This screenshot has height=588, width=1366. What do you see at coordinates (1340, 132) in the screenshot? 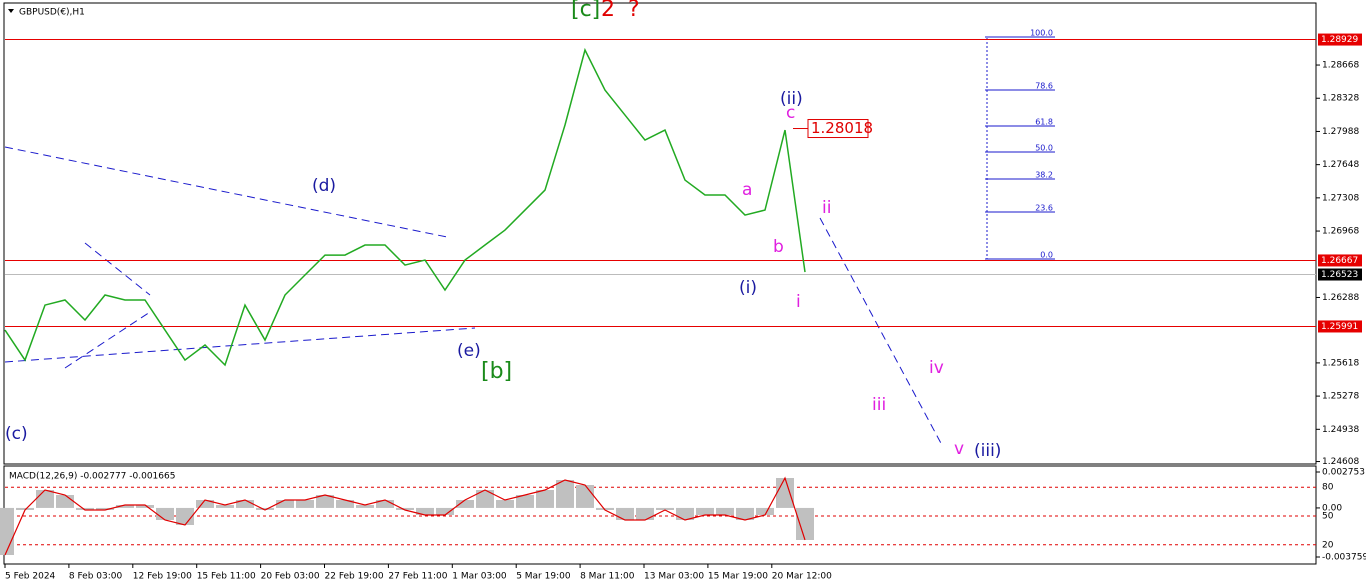
I see `price-tick-label: 1.27988` at bounding box center [1340, 132].